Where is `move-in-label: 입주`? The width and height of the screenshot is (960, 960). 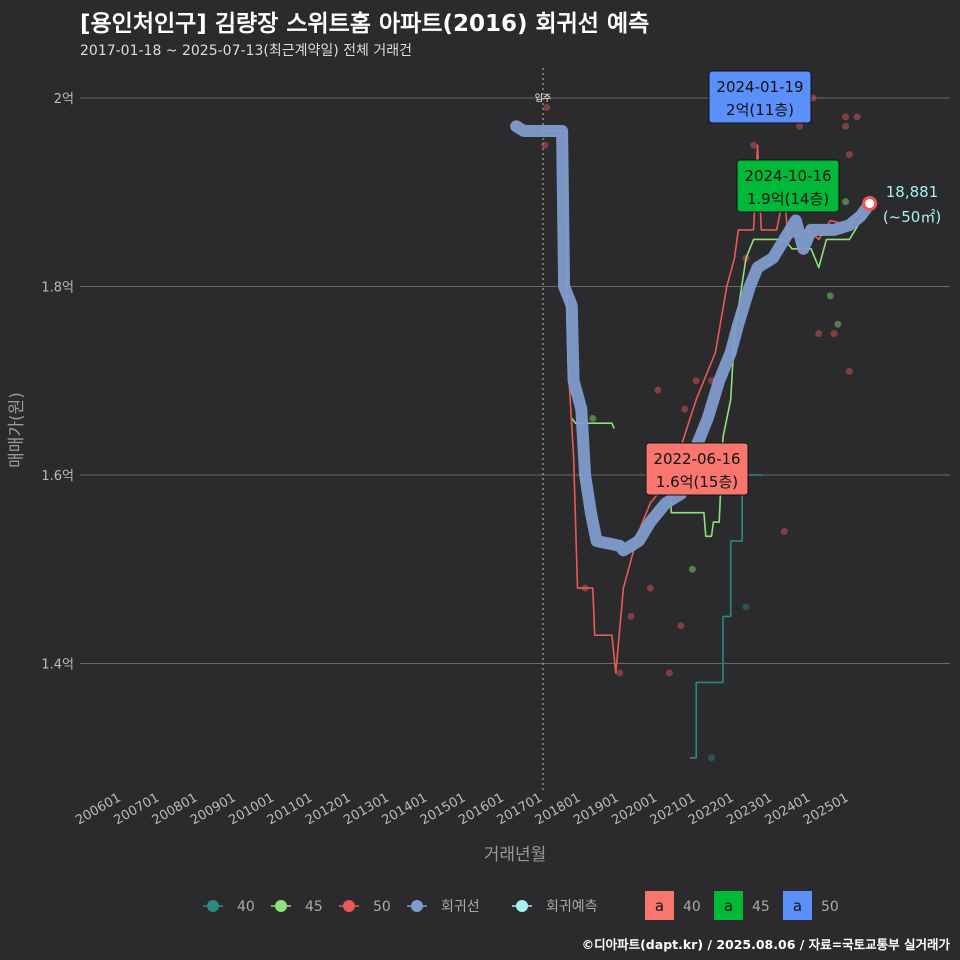 move-in-label: 입주 is located at coordinates (543, 98).